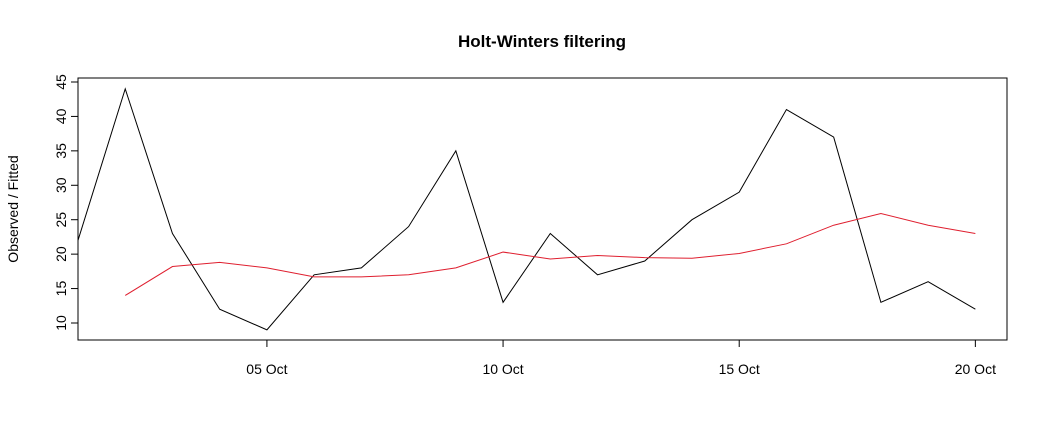 The width and height of the screenshot is (1049, 443). Describe the element at coordinates (542, 41) in the screenshot. I see `chart-title: Holt-Winters filtering` at that location.